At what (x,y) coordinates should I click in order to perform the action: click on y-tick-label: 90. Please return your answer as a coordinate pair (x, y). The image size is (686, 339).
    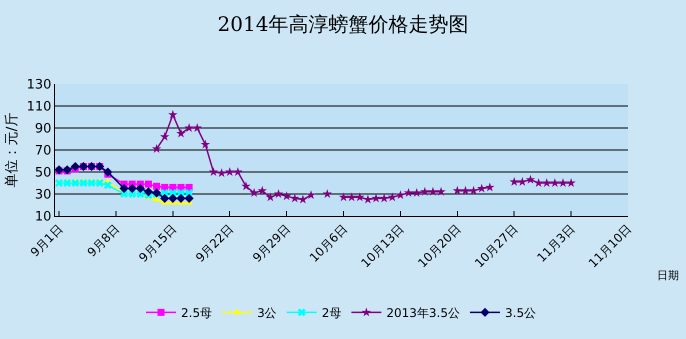
    Looking at the image, I should click on (43, 129).